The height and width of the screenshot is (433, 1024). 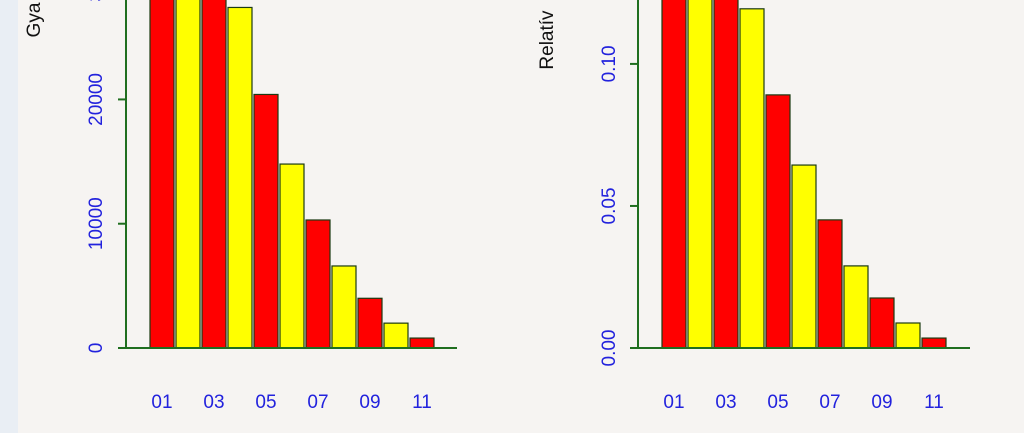 What do you see at coordinates (609, 205) in the screenshot?
I see `y-tick-label: 0.05` at bounding box center [609, 205].